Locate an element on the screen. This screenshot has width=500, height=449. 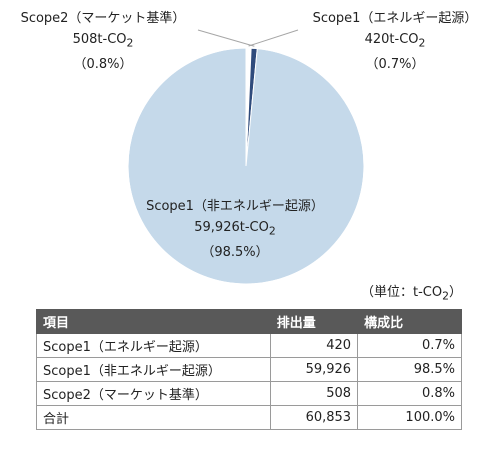
slice-label-scope1-energy: Scope1（エネルギー起源） 420t-CO2 （0.7%） is located at coordinates (395, 41).